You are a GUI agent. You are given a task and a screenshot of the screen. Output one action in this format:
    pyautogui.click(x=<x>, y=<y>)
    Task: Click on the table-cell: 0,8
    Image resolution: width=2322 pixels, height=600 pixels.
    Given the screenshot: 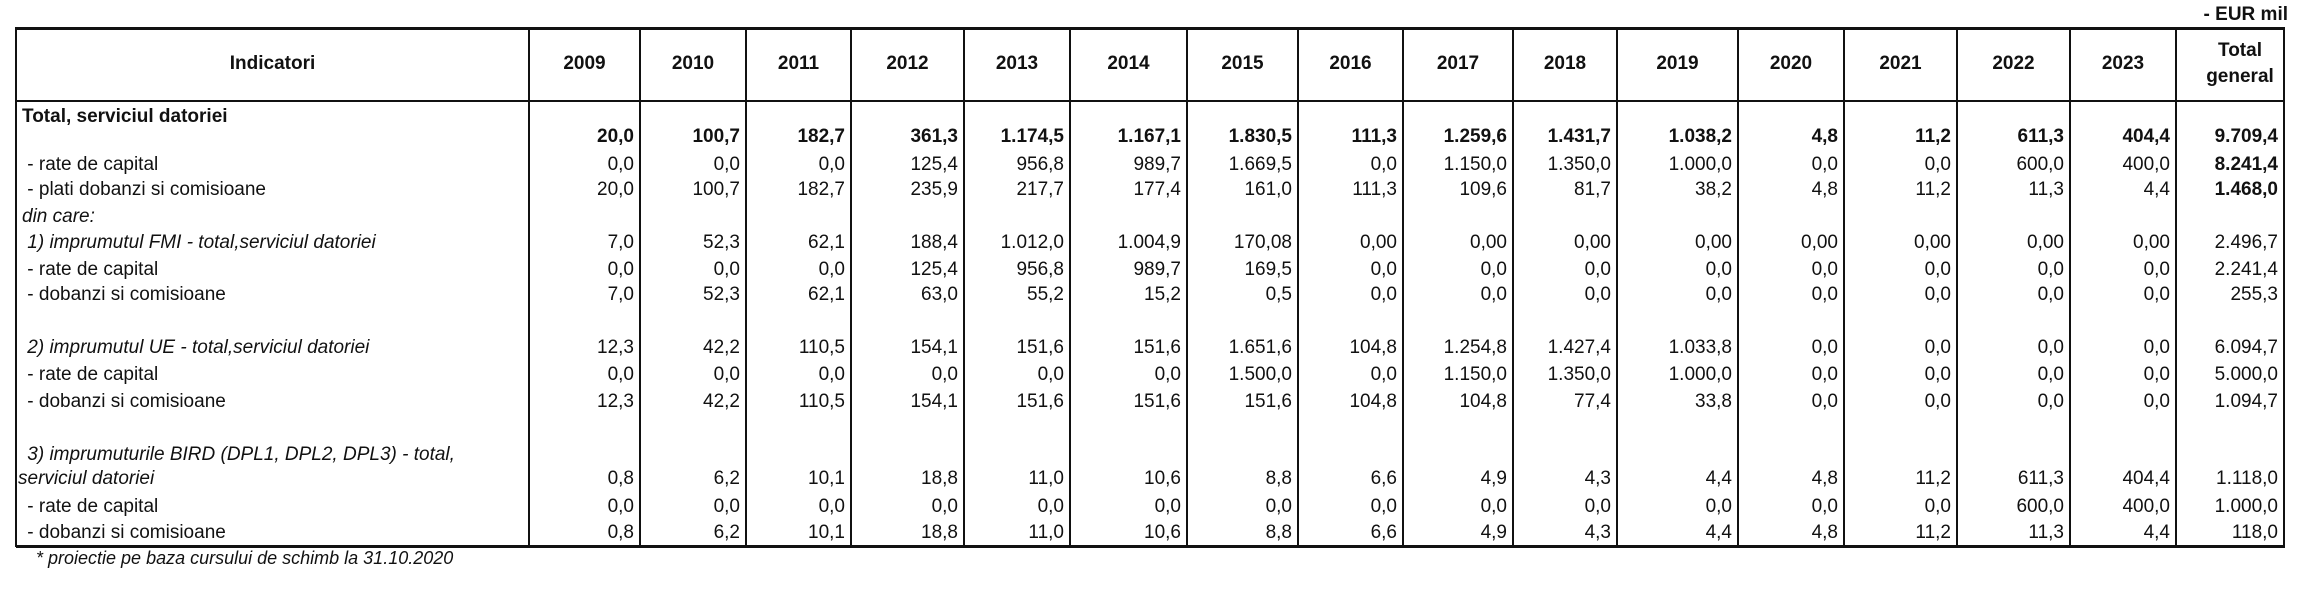 What is the action you would take?
    pyautogui.click(x=620, y=478)
    